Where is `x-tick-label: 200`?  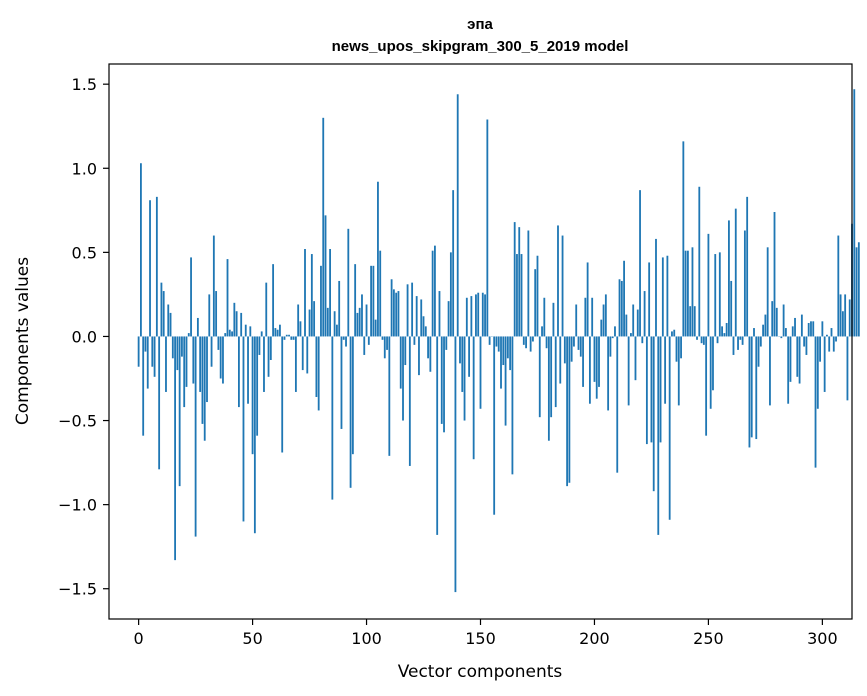
x-tick-label: 200 is located at coordinates (594, 638).